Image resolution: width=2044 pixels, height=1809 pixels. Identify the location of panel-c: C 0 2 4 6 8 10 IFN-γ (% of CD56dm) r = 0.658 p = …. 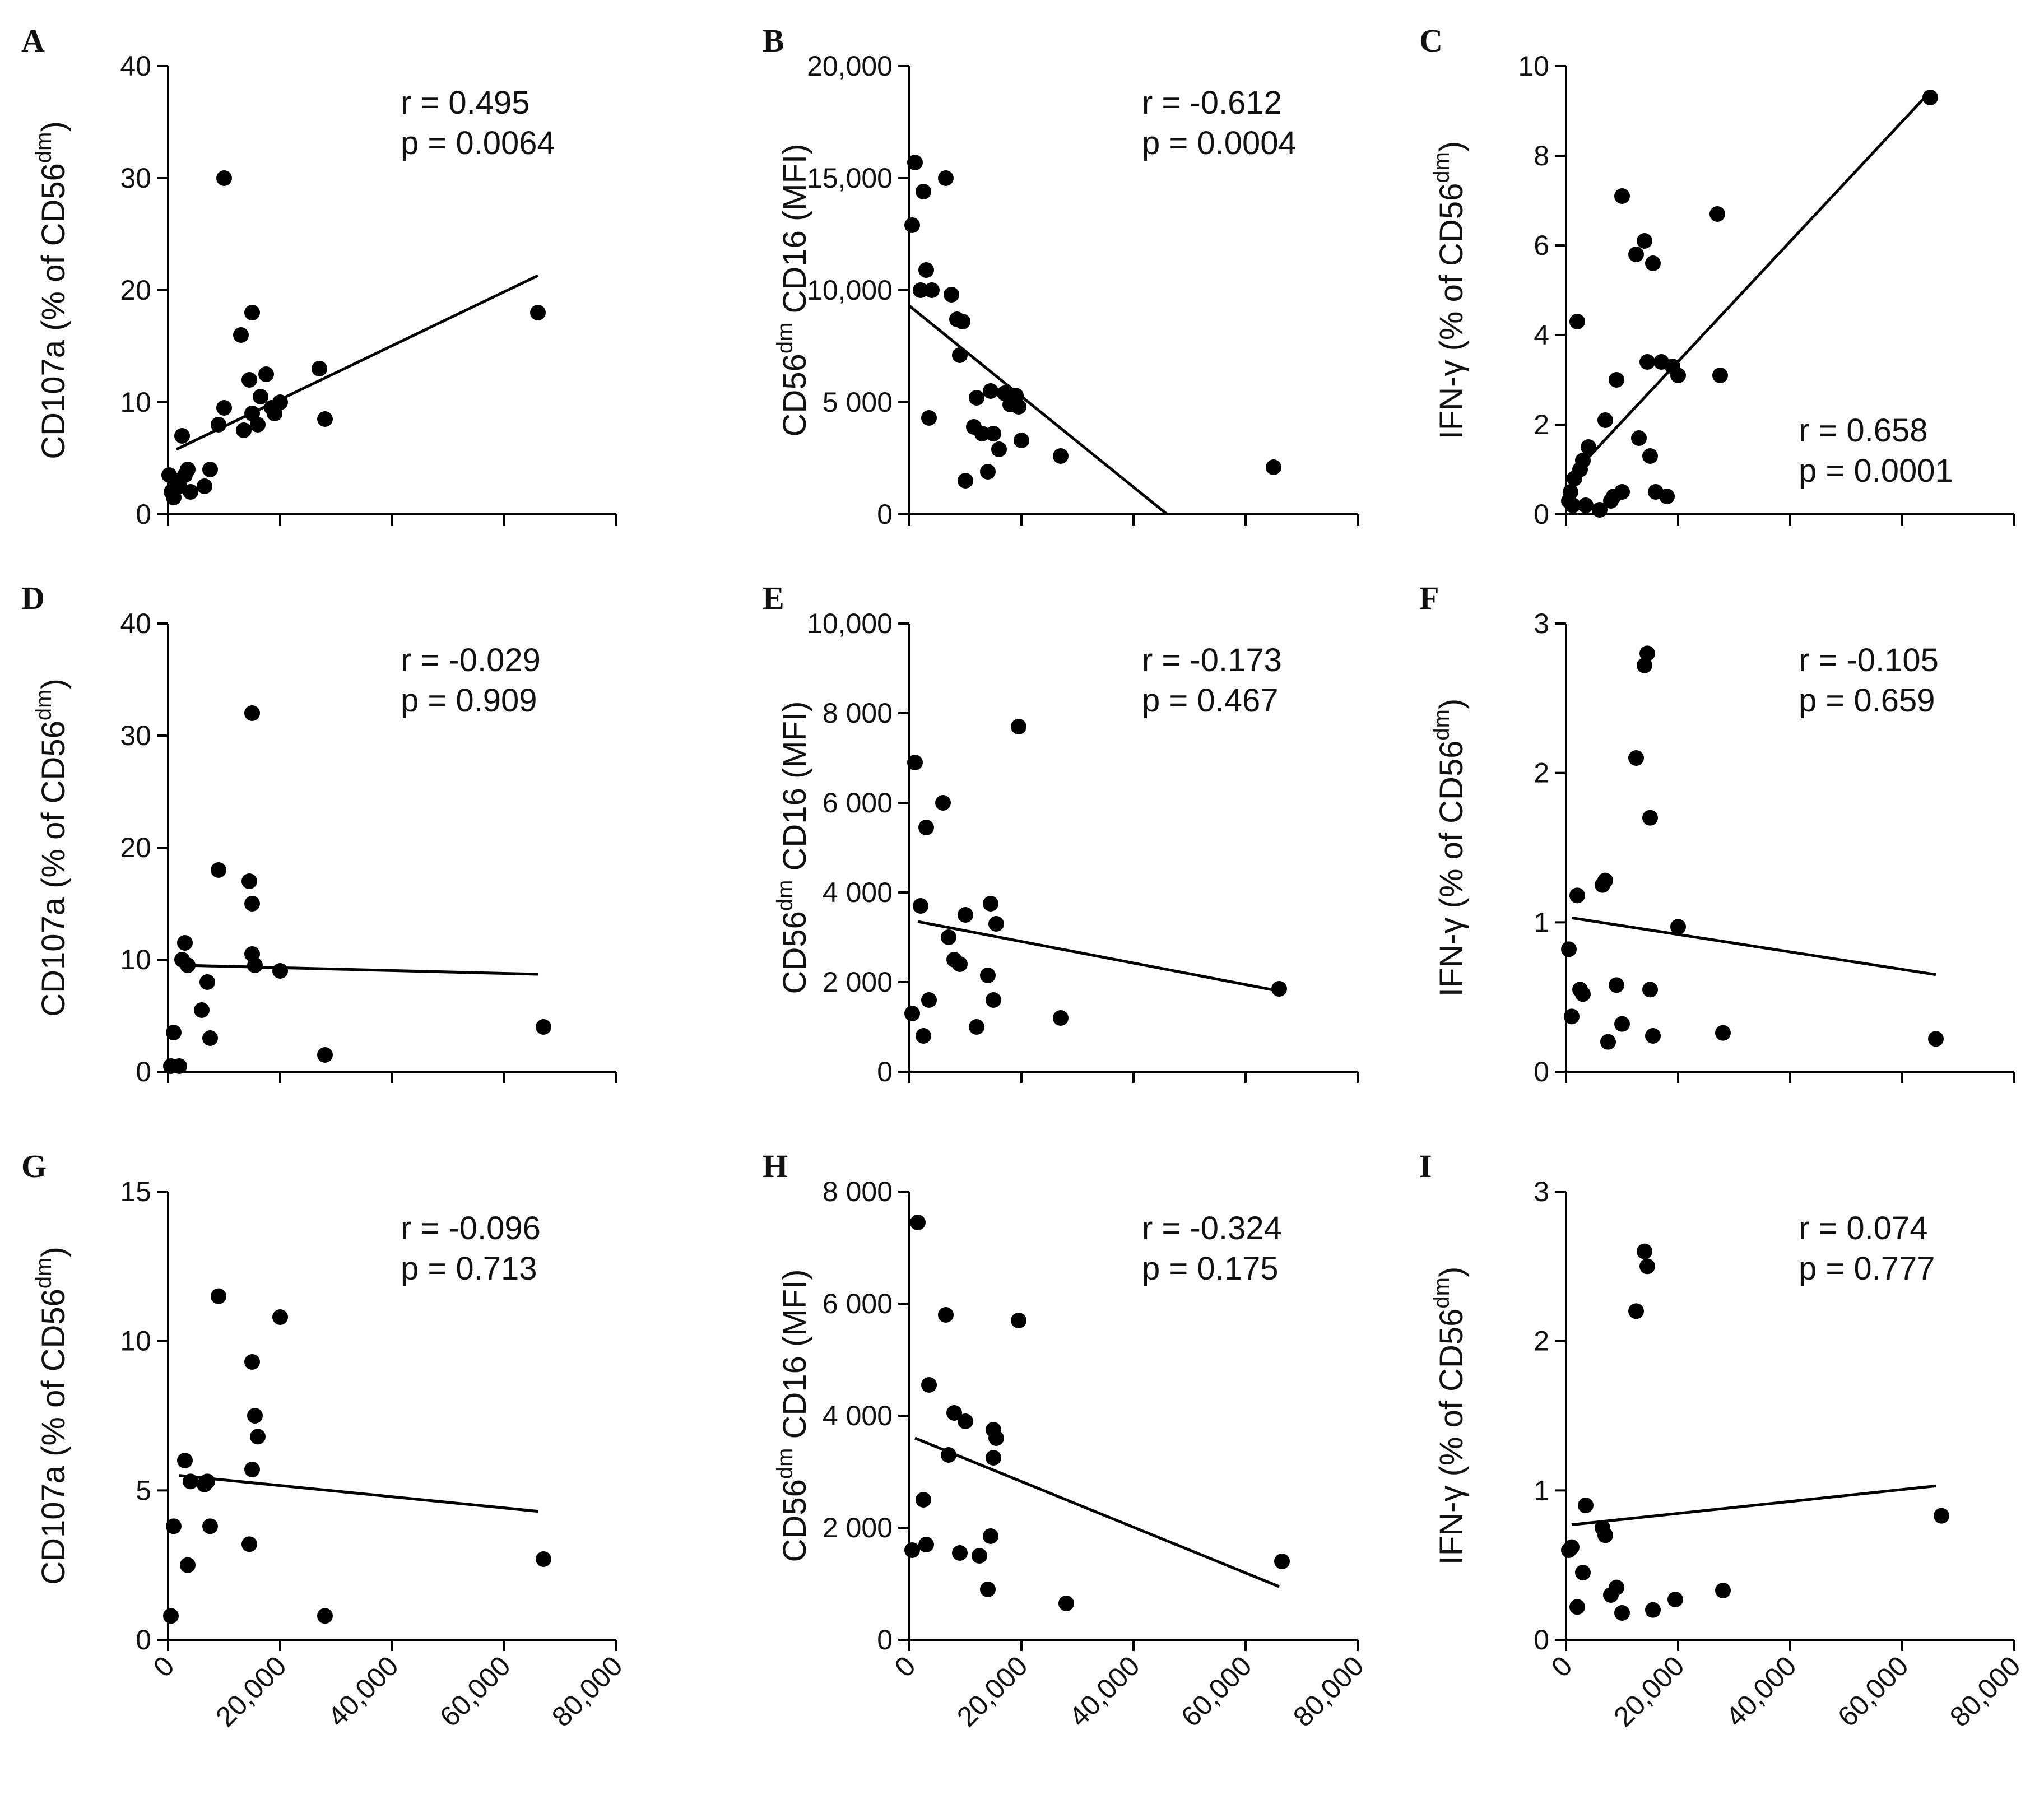
(1717, 276).